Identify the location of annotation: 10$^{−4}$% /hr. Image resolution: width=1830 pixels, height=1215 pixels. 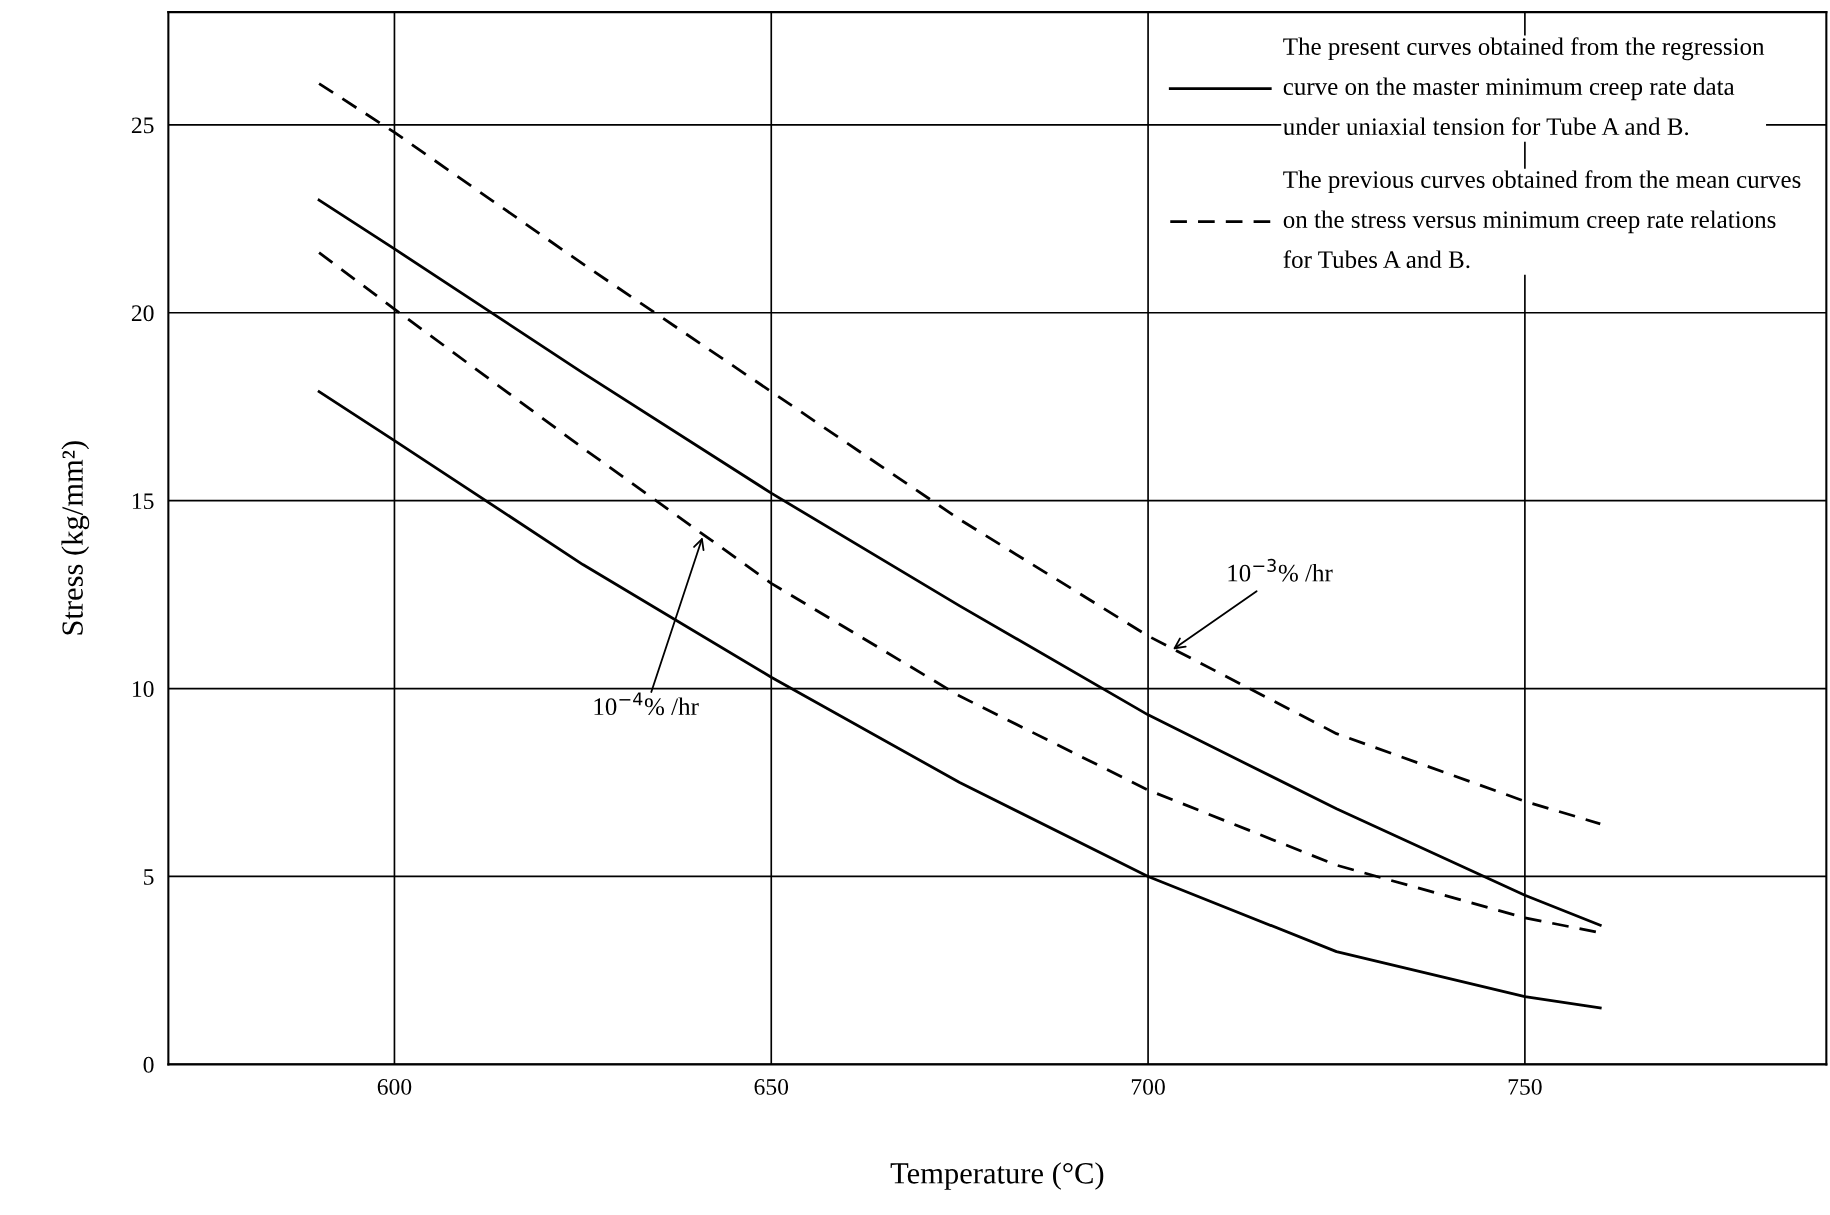
(646, 704).